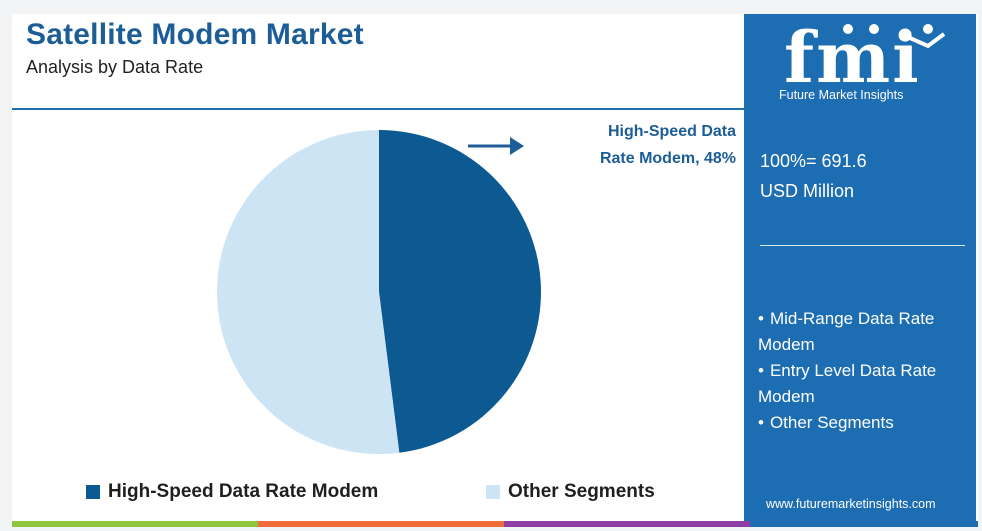 The image size is (982, 531). Describe the element at coordinates (115, 67) in the screenshot. I see `chart-subtitle: Analysis by Data Rate` at that location.